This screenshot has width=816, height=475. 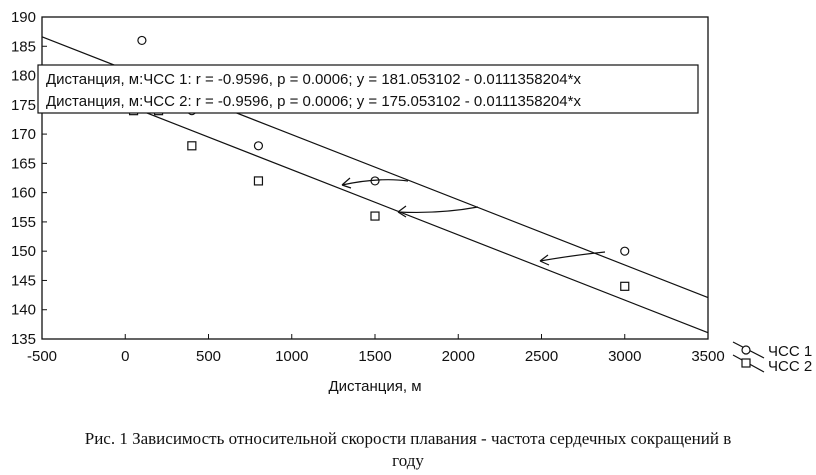 I want to click on legend-item-1: ЧСС 1, so click(x=772, y=350).